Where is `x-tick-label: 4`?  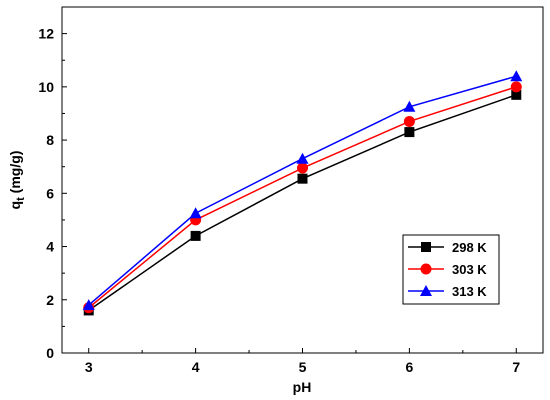
x-tick-label: 4 is located at coordinates (196, 367).